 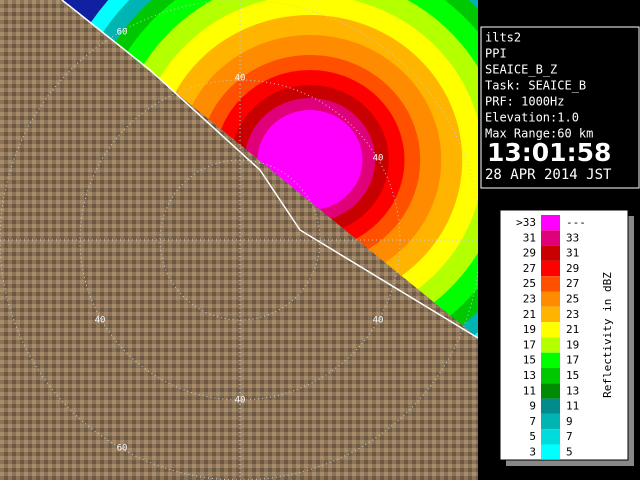 I want to click on legend-high: 7, so click(x=569, y=436).